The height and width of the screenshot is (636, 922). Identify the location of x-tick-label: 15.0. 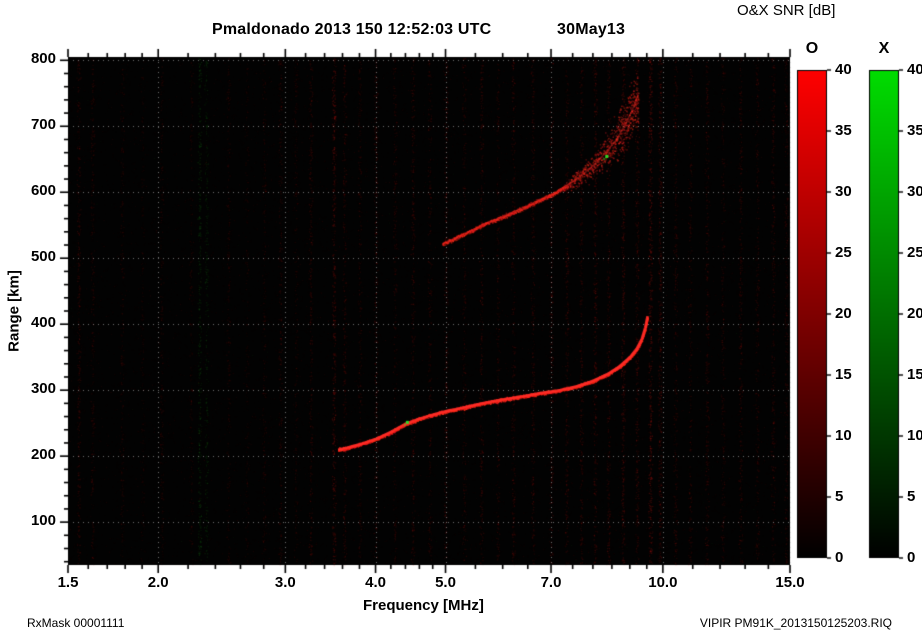
(790, 582).